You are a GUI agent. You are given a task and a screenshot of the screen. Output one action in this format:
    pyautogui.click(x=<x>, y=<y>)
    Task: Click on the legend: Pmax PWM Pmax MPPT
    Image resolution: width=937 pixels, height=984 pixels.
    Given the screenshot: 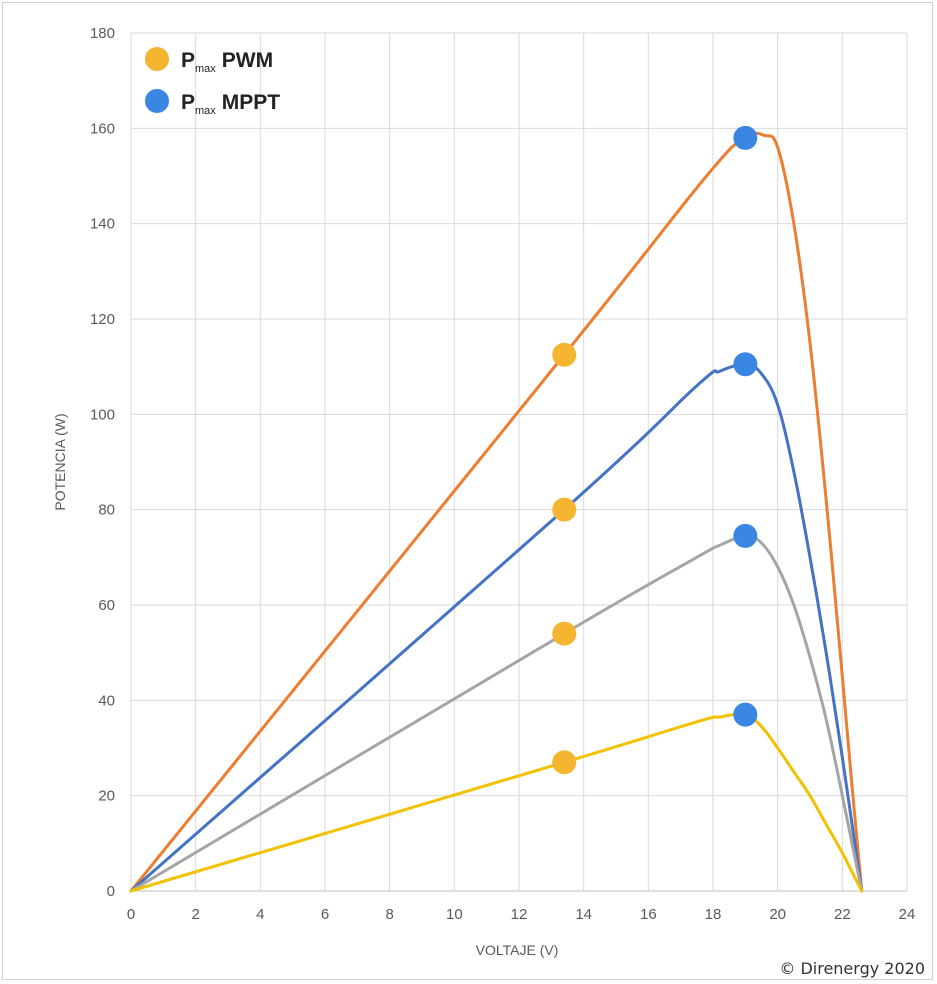 What is the action you would take?
    pyautogui.click(x=212, y=82)
    